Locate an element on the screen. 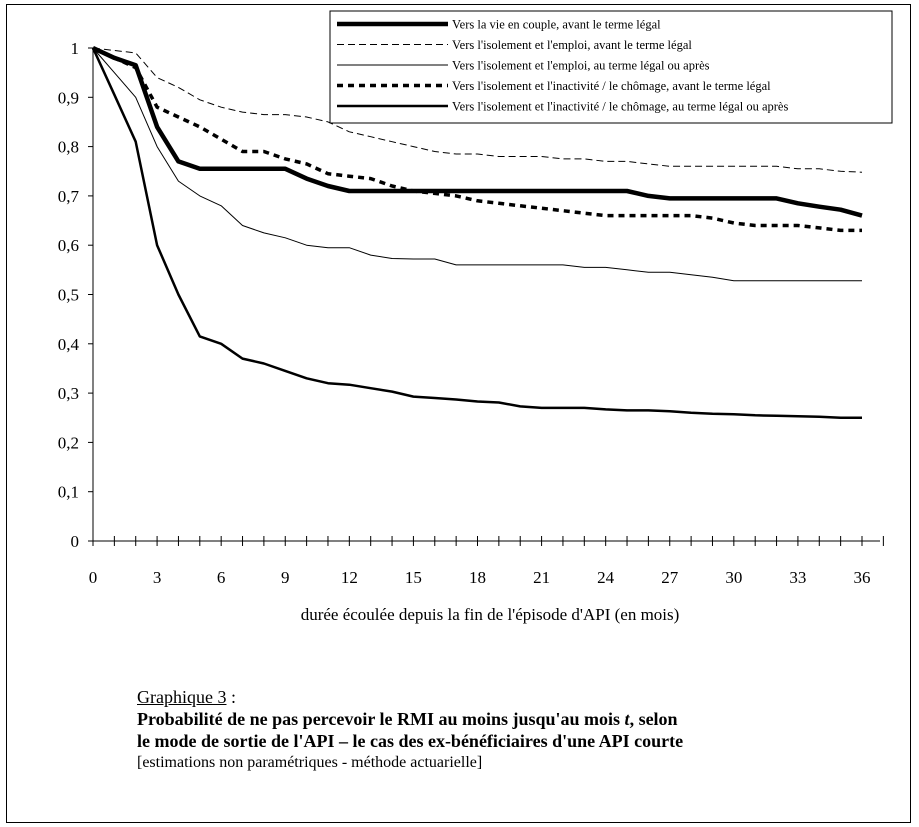 This screenshot has height=827, width=919. y-tick-label: 0,1 is located at coordinates (68, 492).